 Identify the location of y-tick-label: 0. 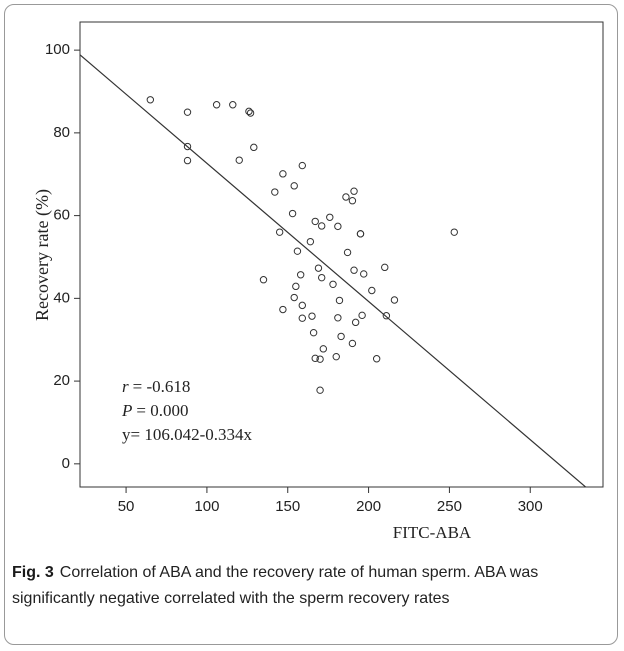
(66, 463).